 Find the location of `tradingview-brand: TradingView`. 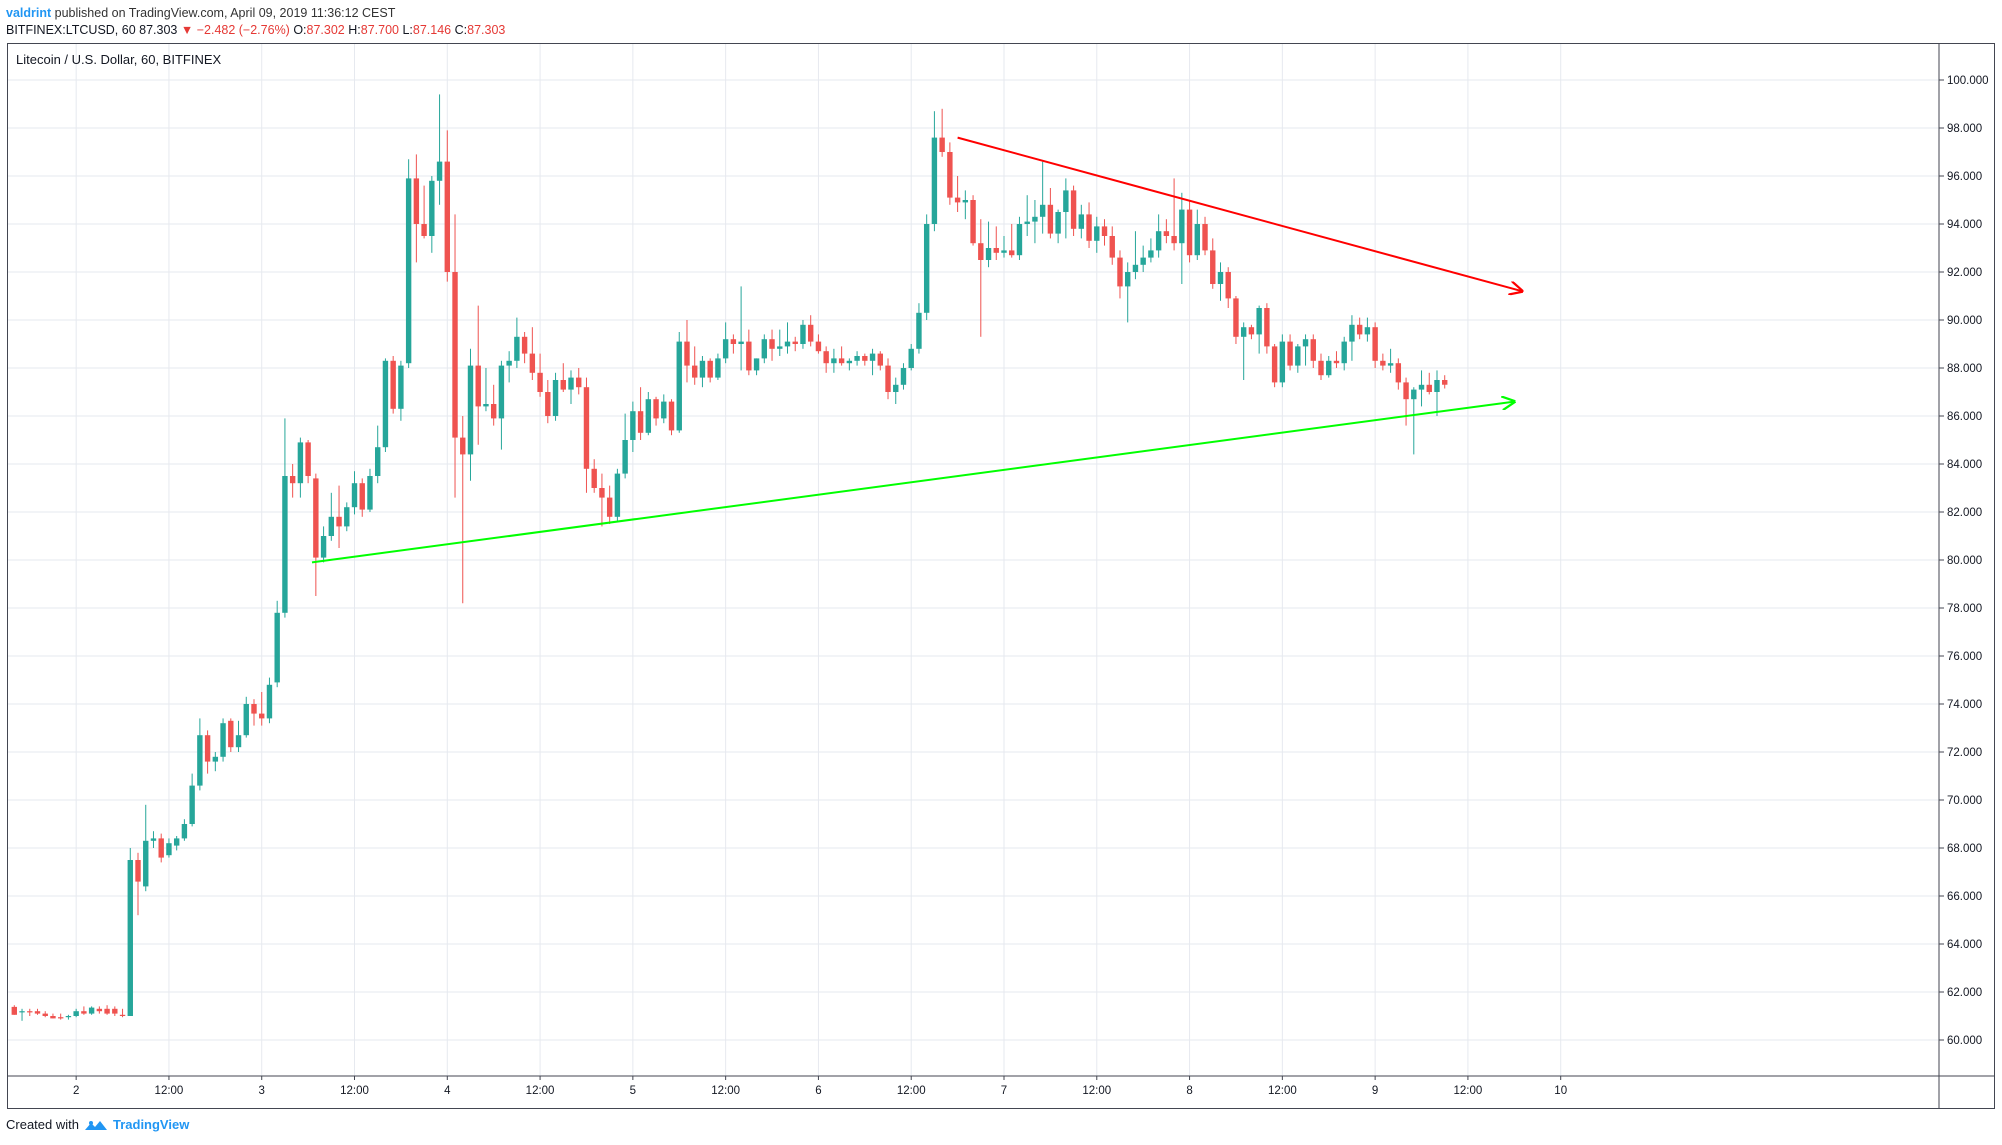

tradingview-brand: TradingView is located at coordinates (151, 1124).